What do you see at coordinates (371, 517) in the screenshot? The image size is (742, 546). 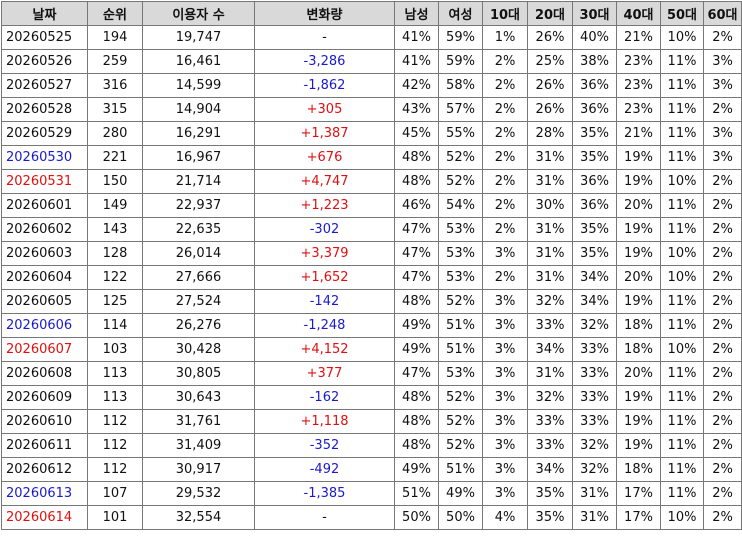 I see `table-row: 20260614 101 32,554-50% 50% 4% 35% 31% 17% 10% 2%` at bounding box center [371, 517].